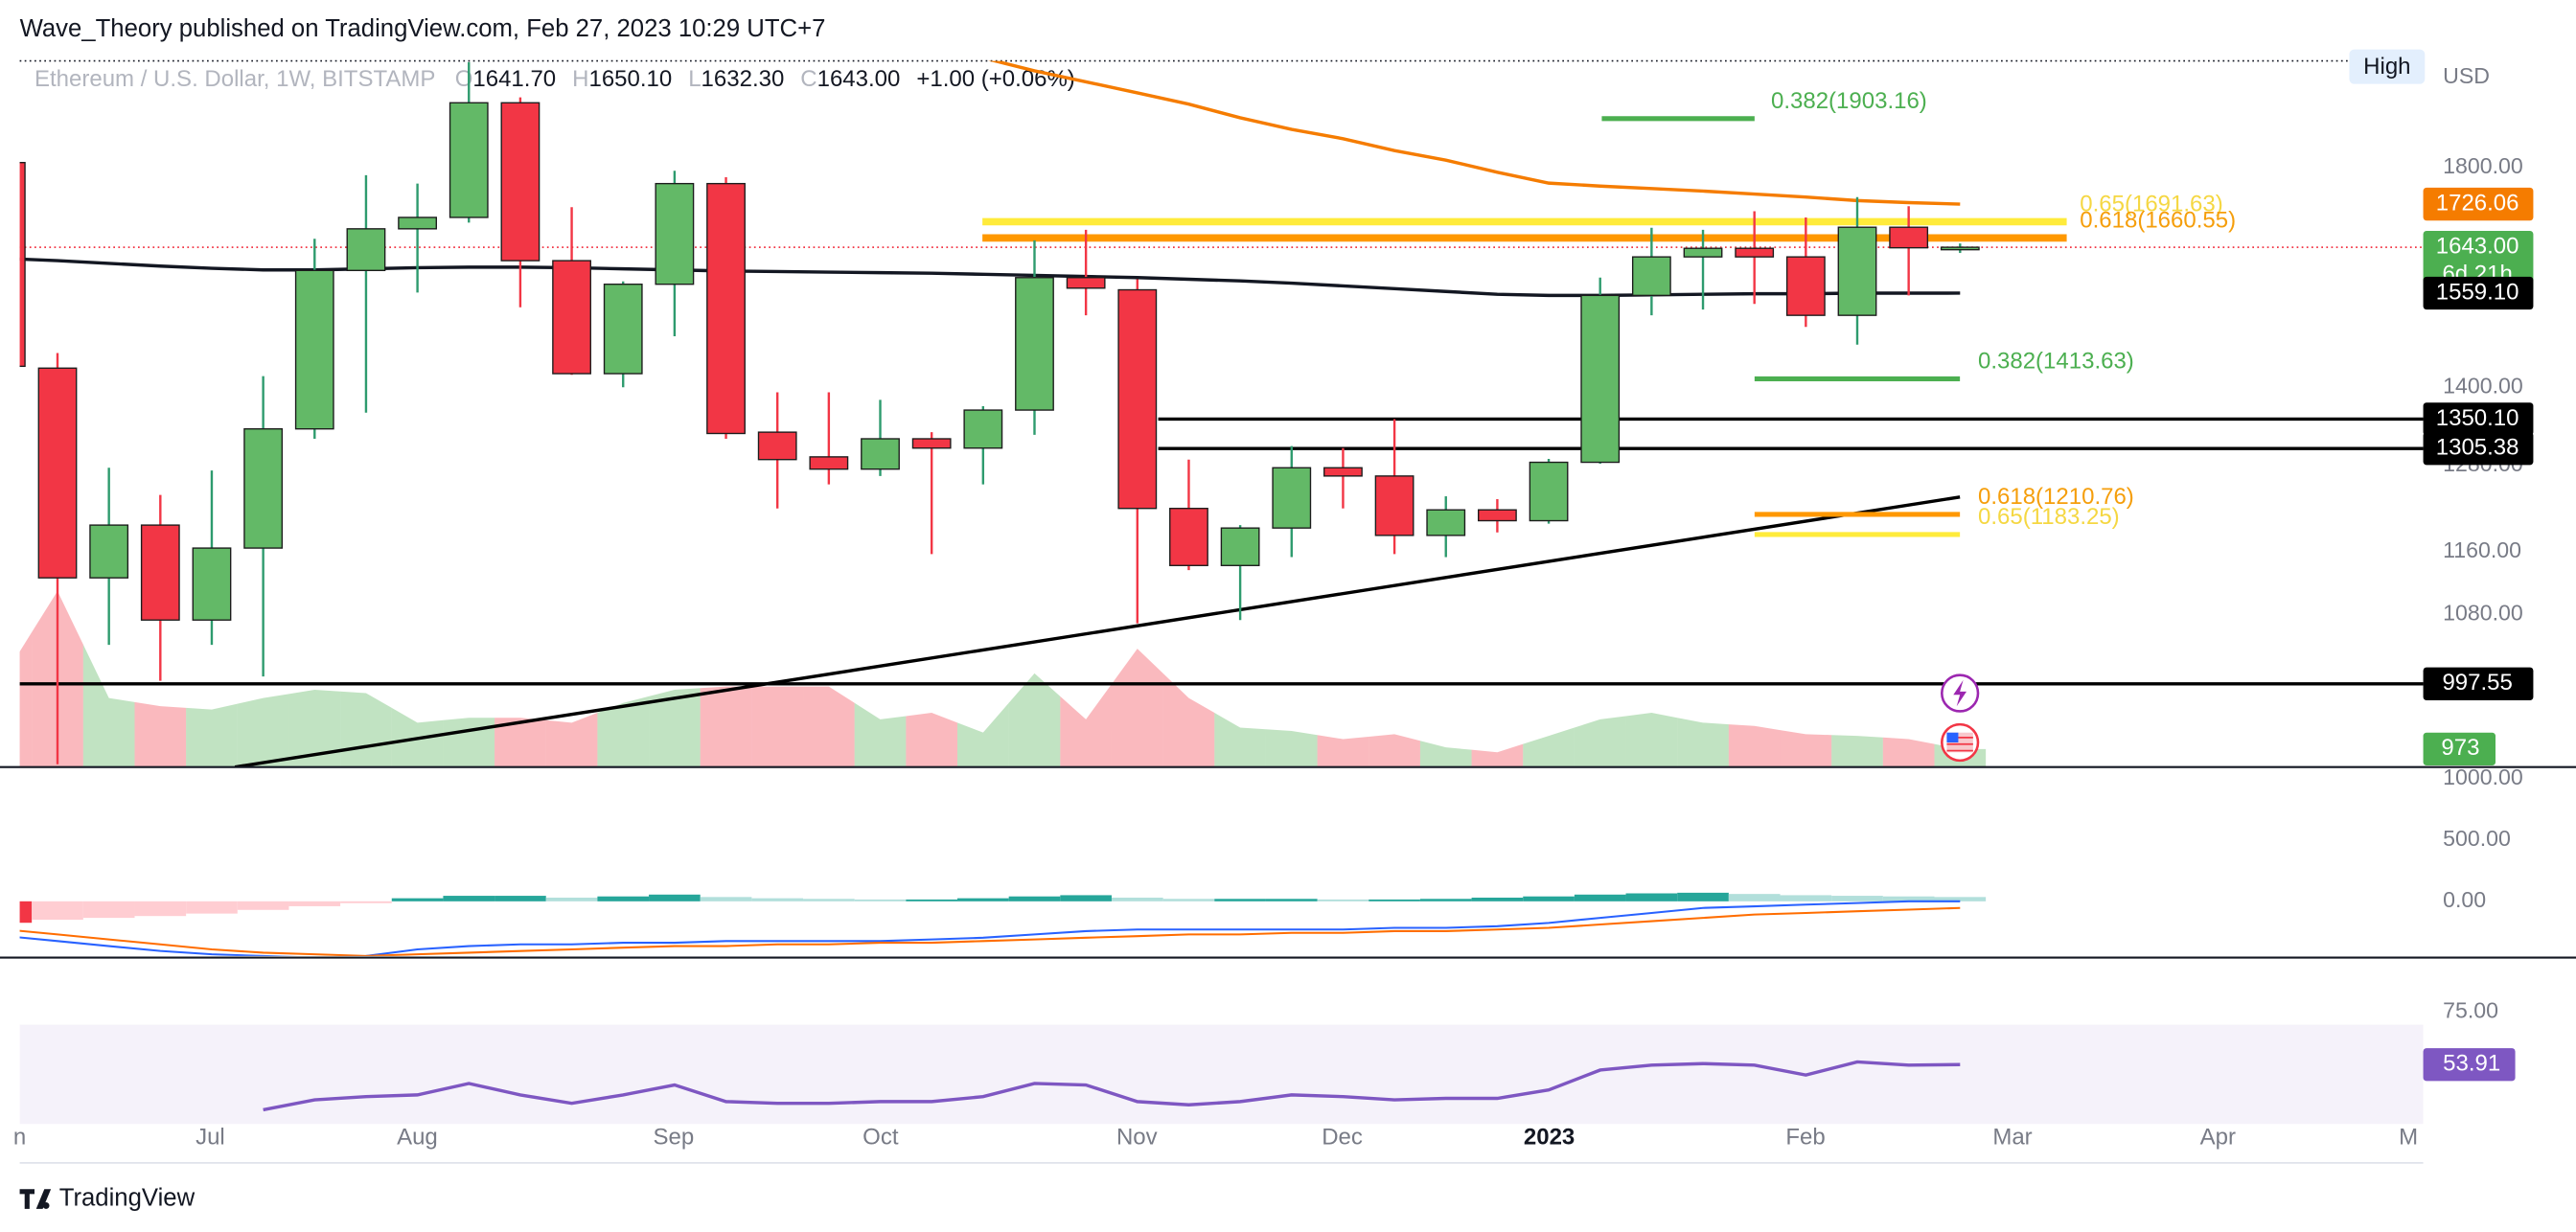  What do you see at coordinates (995, 79) in the screenshot?
I see `change: +1.00 (+0.06%)` at bounding box center [995, 79].